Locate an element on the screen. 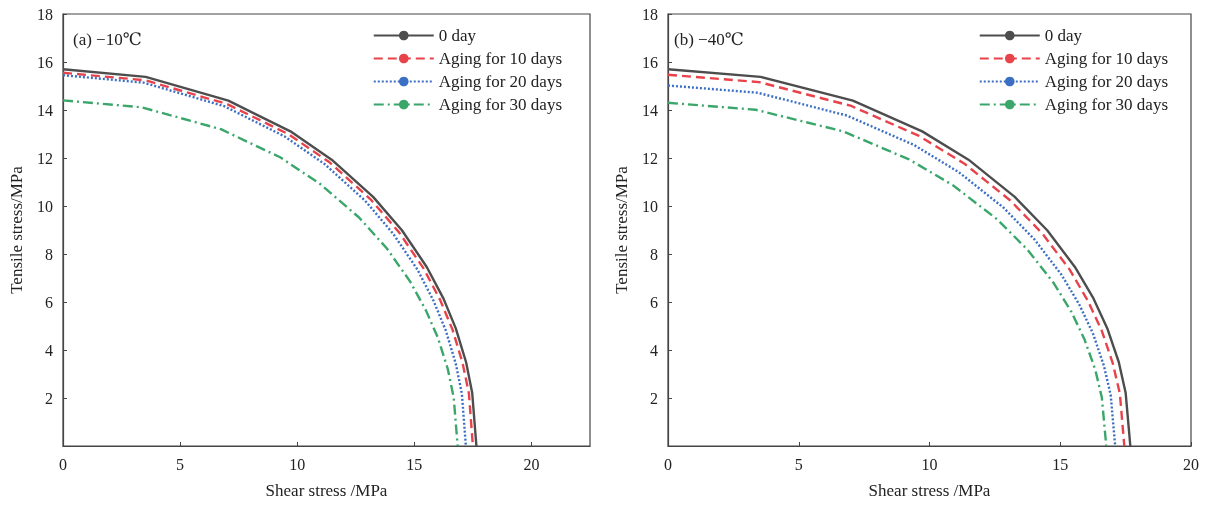 The width and height of the screenshot is (1211, 507). text: (b) −40℃ is located at coordinates (709, 39).